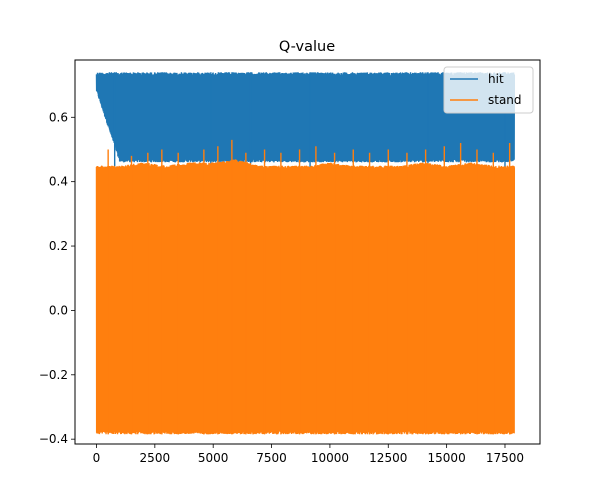  Describe the element at coordinates (155, 458) in the screenshot. I see `x-tick-label: 2500` at that location.